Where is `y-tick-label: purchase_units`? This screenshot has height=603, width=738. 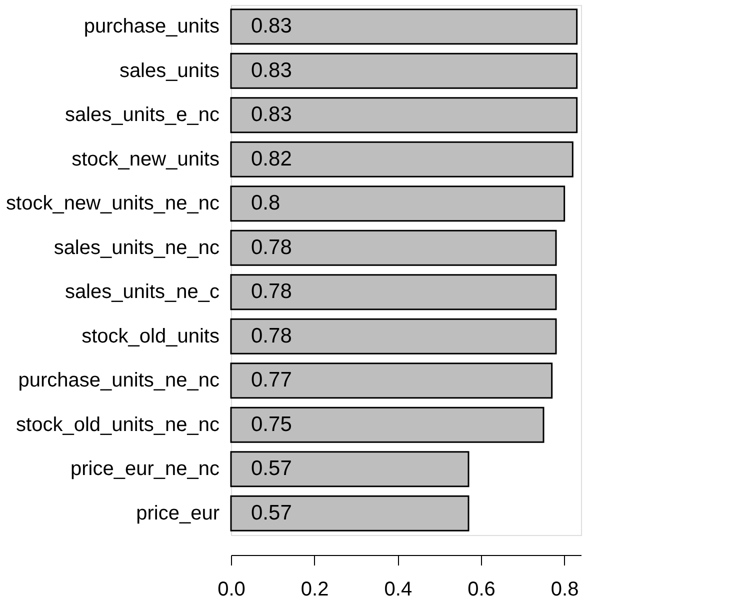 y-tick-label: purchase_units is located at coordinates (152, 27).